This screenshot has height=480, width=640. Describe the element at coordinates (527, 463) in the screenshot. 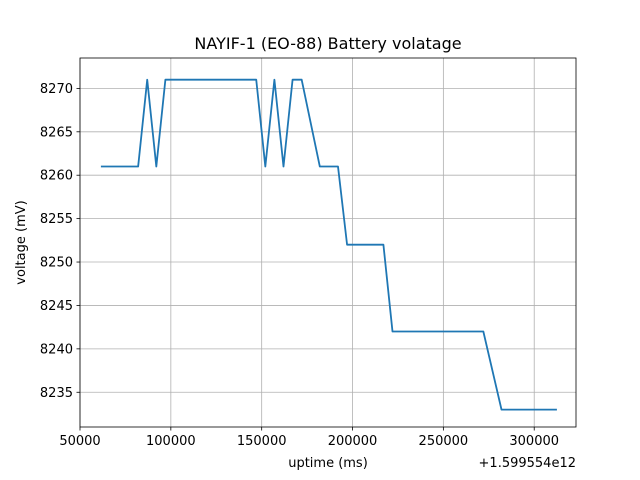

I see `x-axis-offset-label: +1.599554e12` at that location.